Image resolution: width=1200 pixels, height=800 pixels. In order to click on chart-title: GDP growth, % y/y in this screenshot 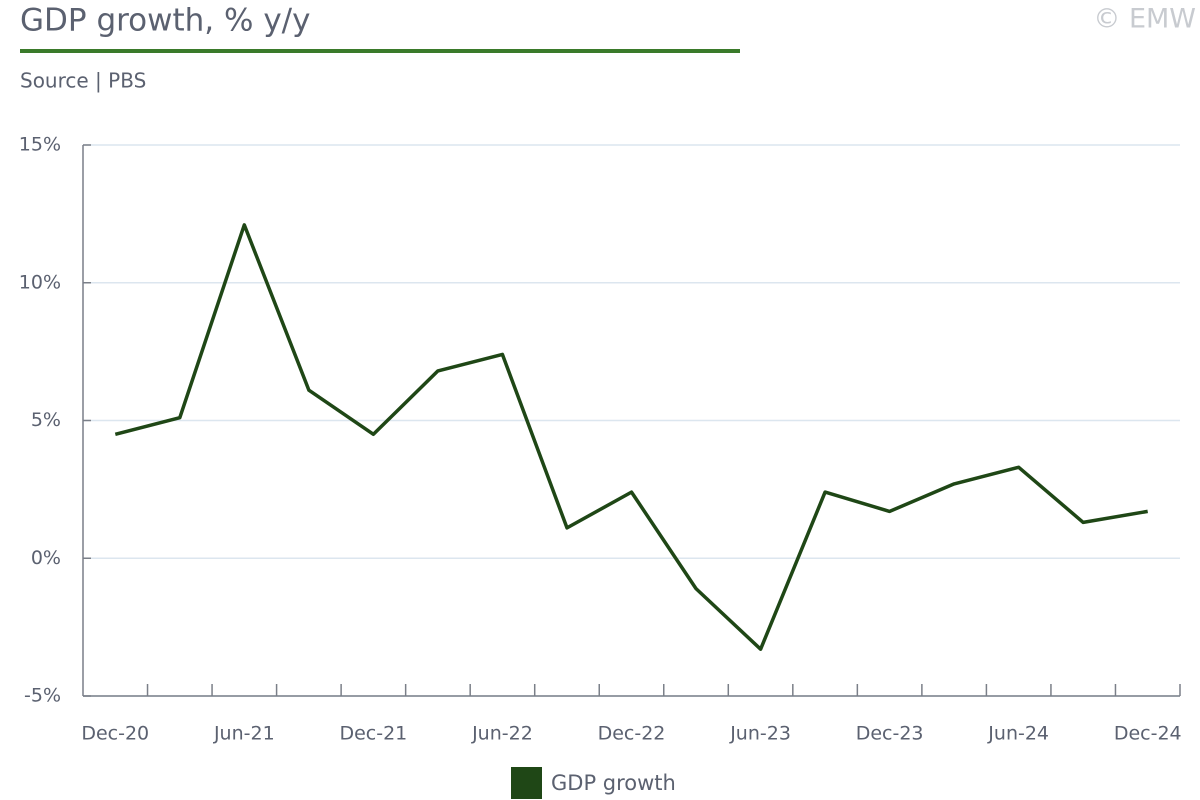, I will do `click(165, 21)`.